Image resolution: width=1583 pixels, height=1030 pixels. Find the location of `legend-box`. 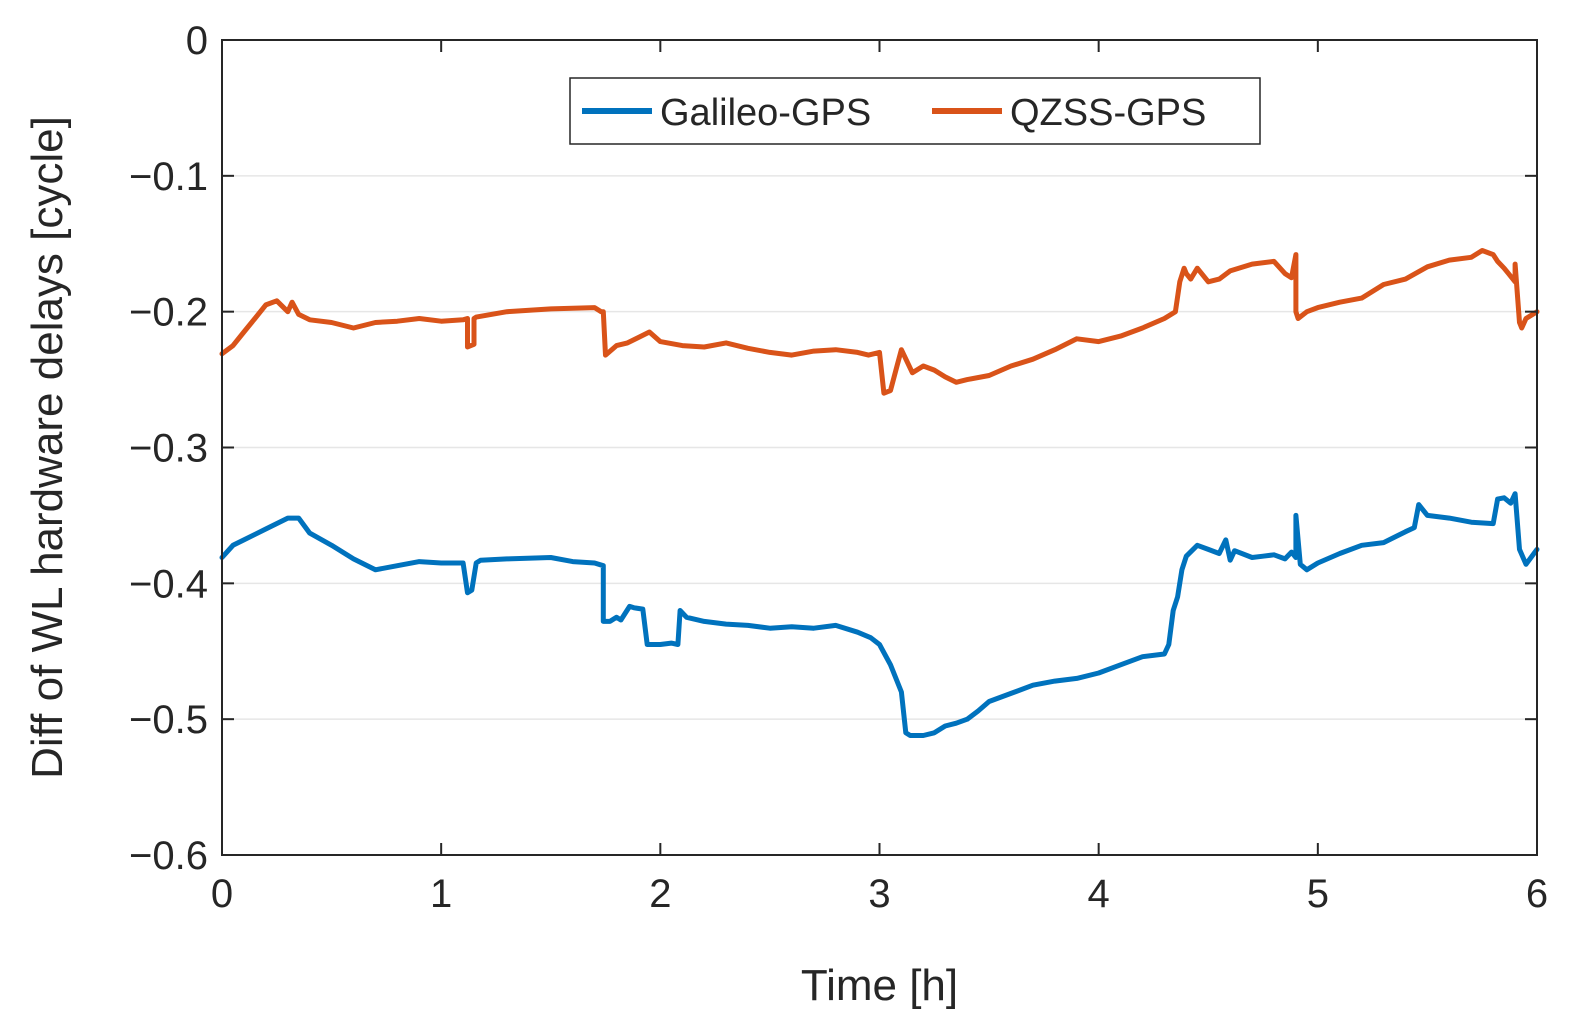

legend-box is located at coordinates (915, 111).